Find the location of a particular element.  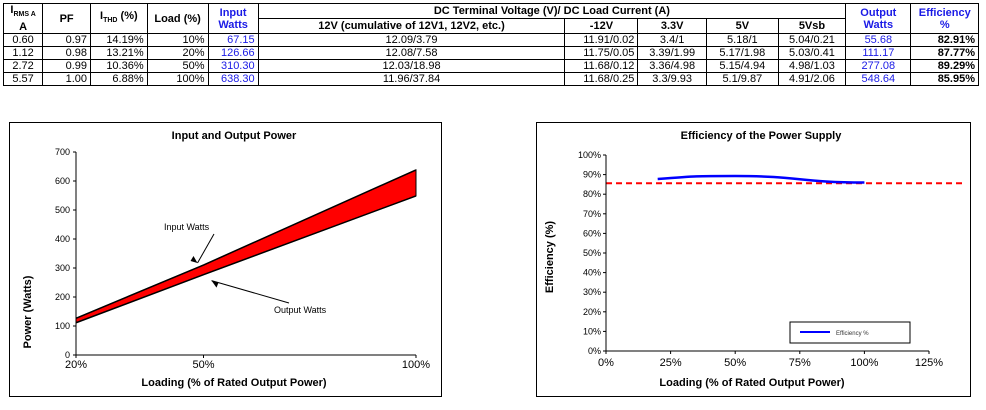

vneg12-cell: 11.68/0.12 is located at coordinates (601, 66).